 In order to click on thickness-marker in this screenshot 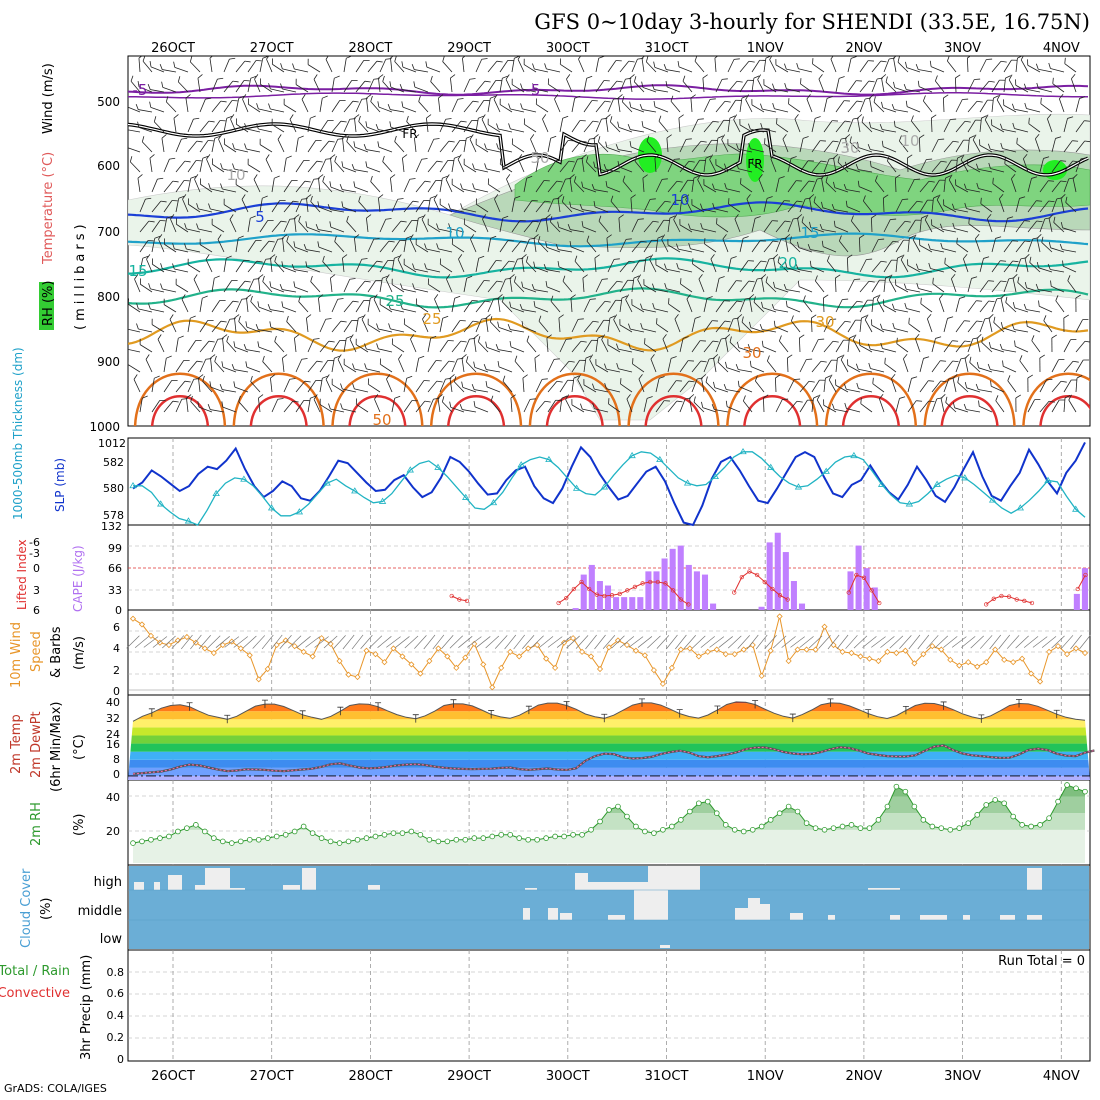, I will do `click(604, 486)`.